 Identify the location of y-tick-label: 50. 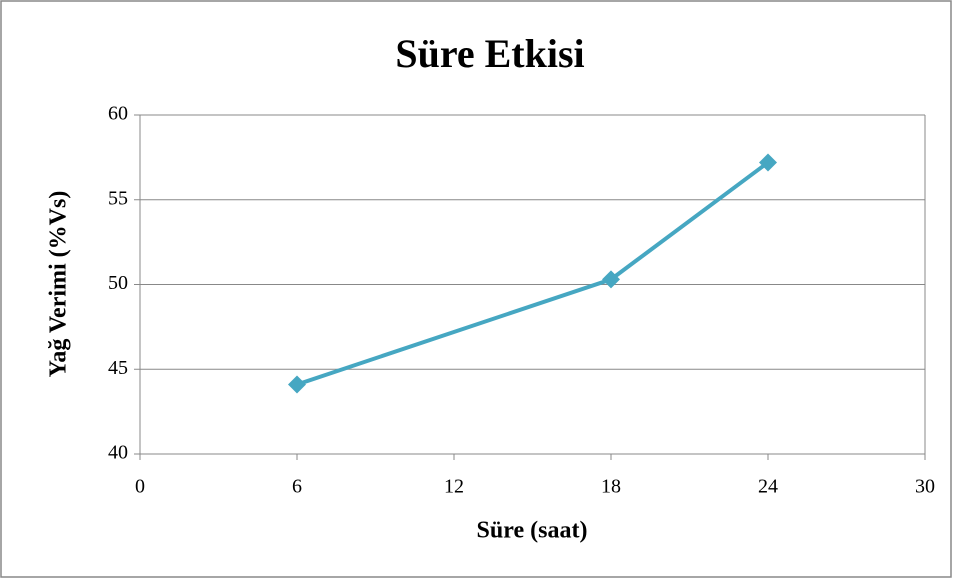
(118, 283).